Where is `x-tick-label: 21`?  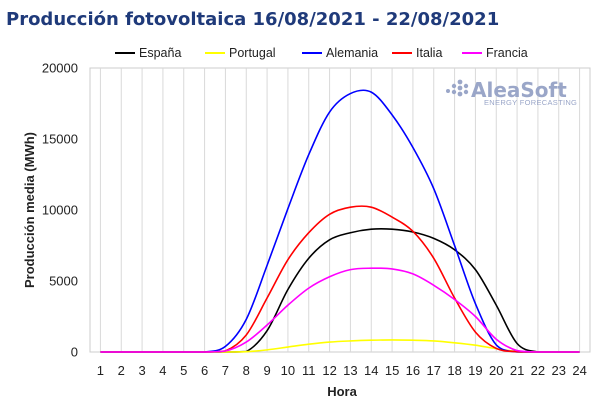 x-tick-label: 21 is located at coordinates (517, 370).